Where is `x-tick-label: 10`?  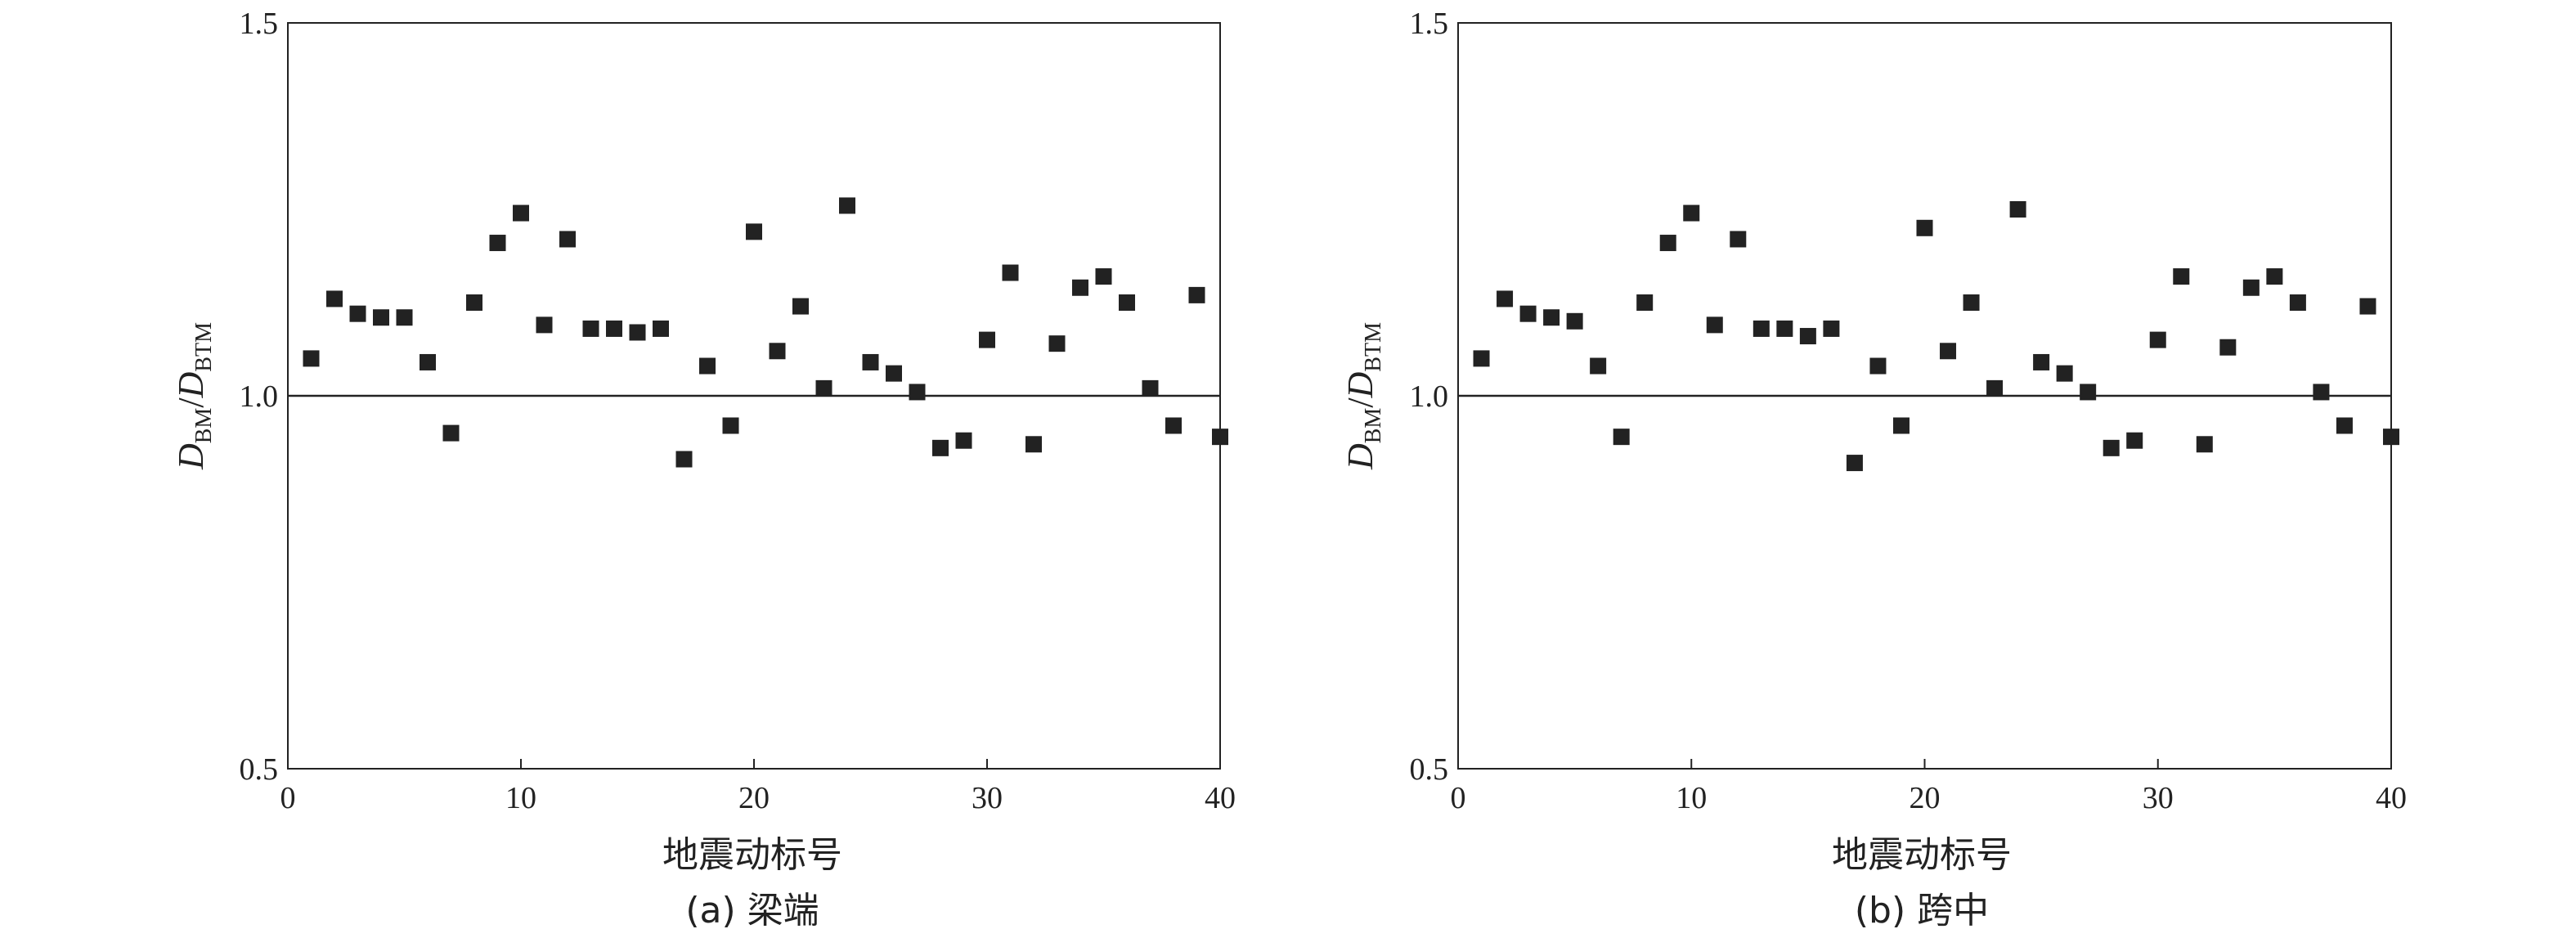
x-tick-label: 10 is located at coordinates (1691, 798).